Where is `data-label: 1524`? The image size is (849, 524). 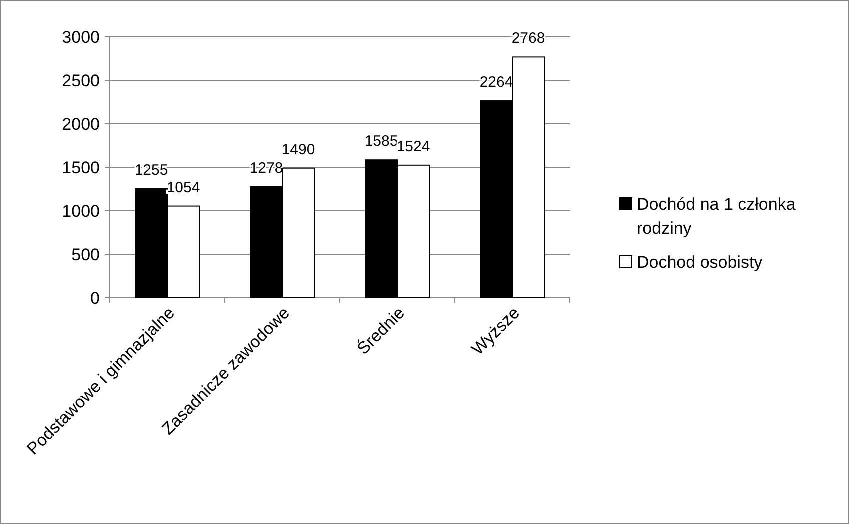
data-label: 1524 is located at coordinates (413, 147).